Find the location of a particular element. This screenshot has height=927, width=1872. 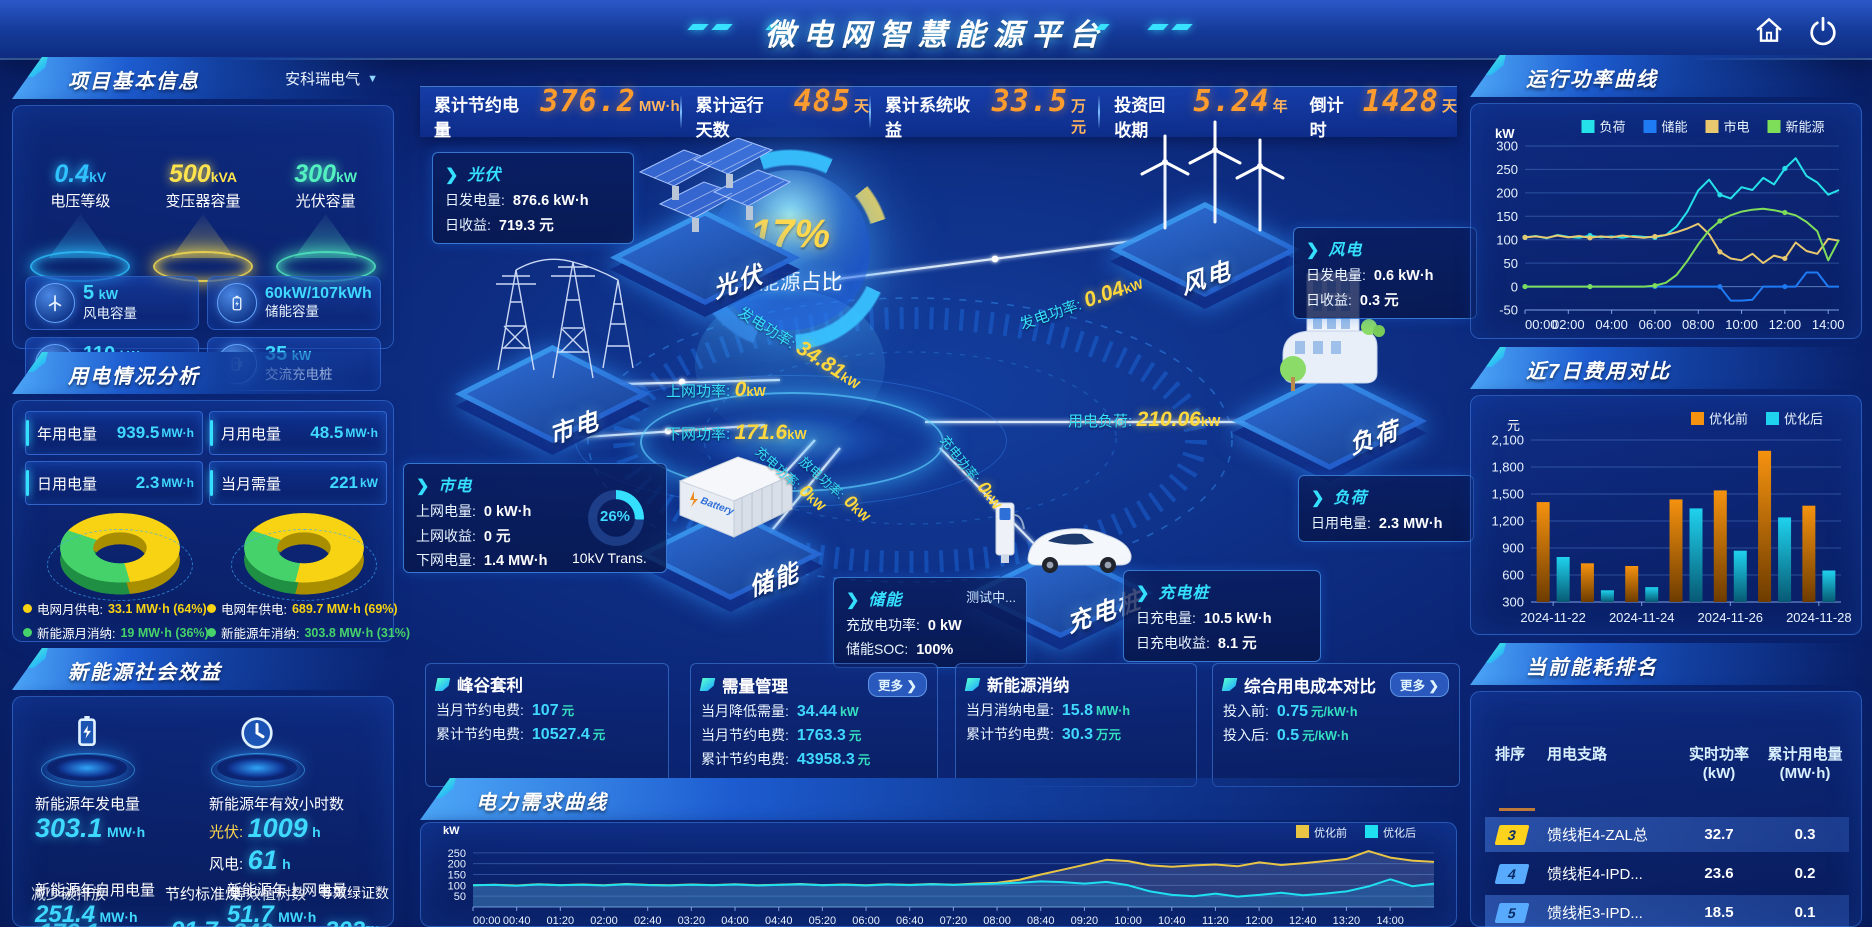

svg-text: 优化后 is located at coordinates (1399, 833).